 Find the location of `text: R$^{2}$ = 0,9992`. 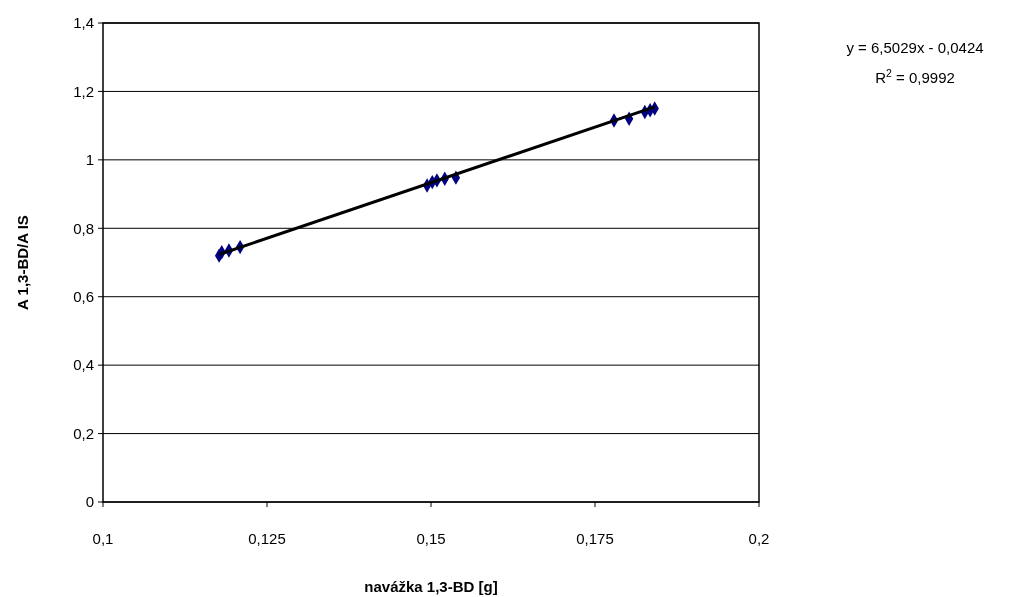

text: R$^{2}$ = 0,9992 is located at coordinates (915, 76).